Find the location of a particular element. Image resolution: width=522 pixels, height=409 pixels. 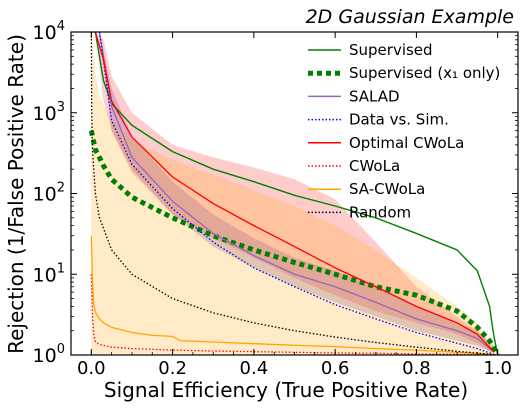

x-tick-label: 0.2 is located at coordinates (172, 368).